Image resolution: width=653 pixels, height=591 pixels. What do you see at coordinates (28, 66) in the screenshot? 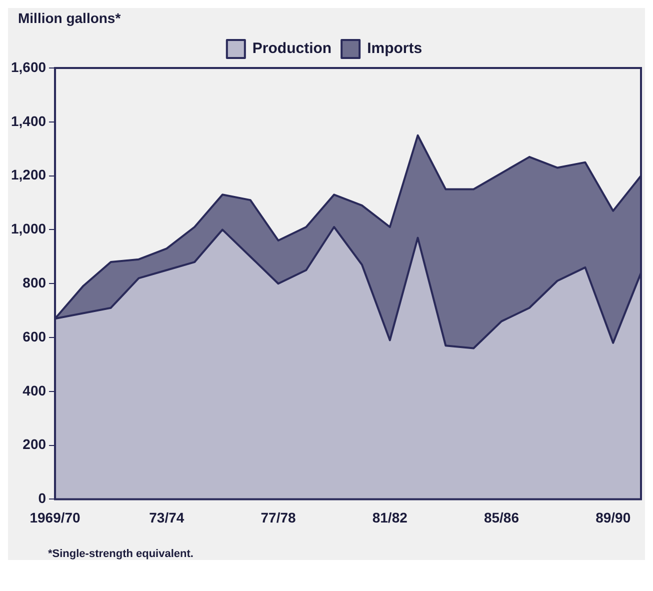
I see `y-tick-label: 1,600` at bounding box center [28, 66].